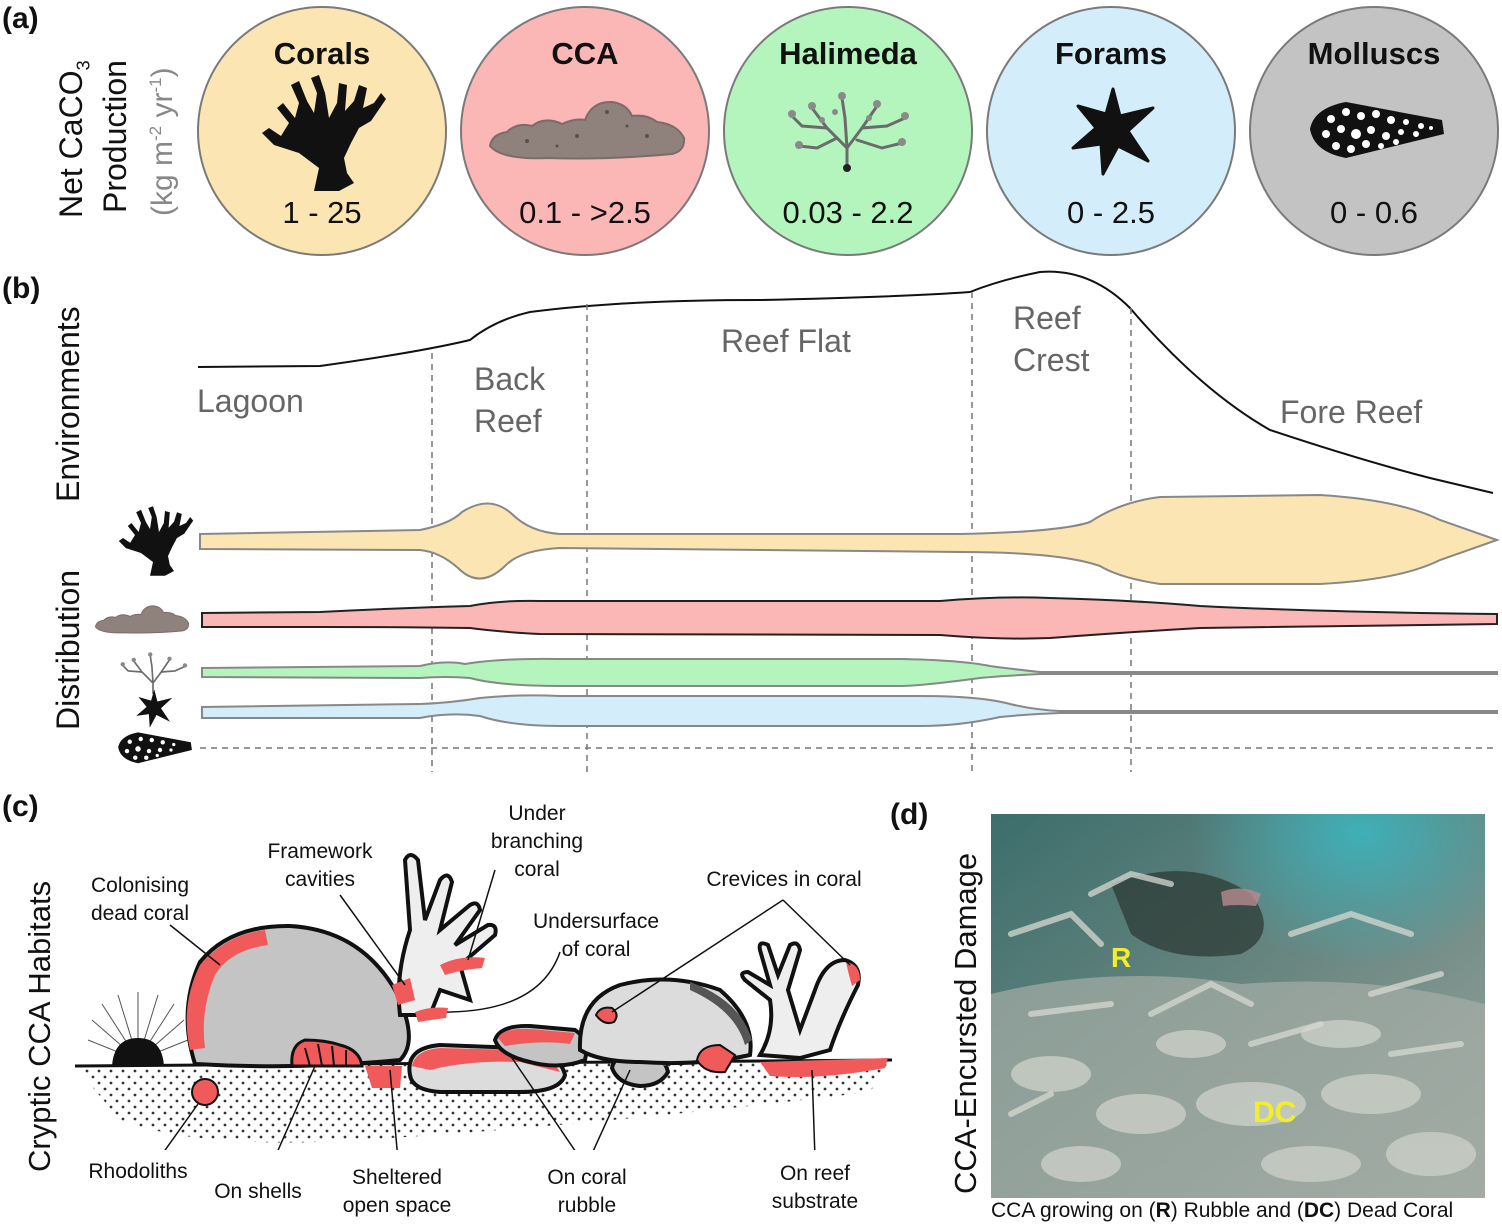 This screenshot has height=1224, width=1502. I want to click on cca-name: CCA, so click(585, 53).